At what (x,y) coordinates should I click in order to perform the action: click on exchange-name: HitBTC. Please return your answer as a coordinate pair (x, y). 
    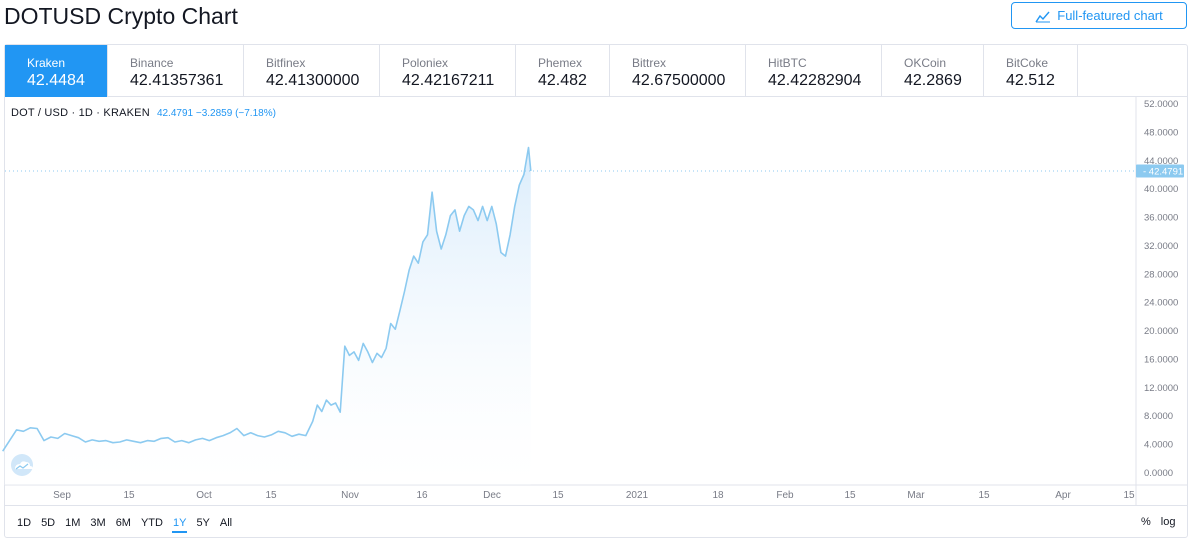
    Looking at the image, I should click on (787, 63).